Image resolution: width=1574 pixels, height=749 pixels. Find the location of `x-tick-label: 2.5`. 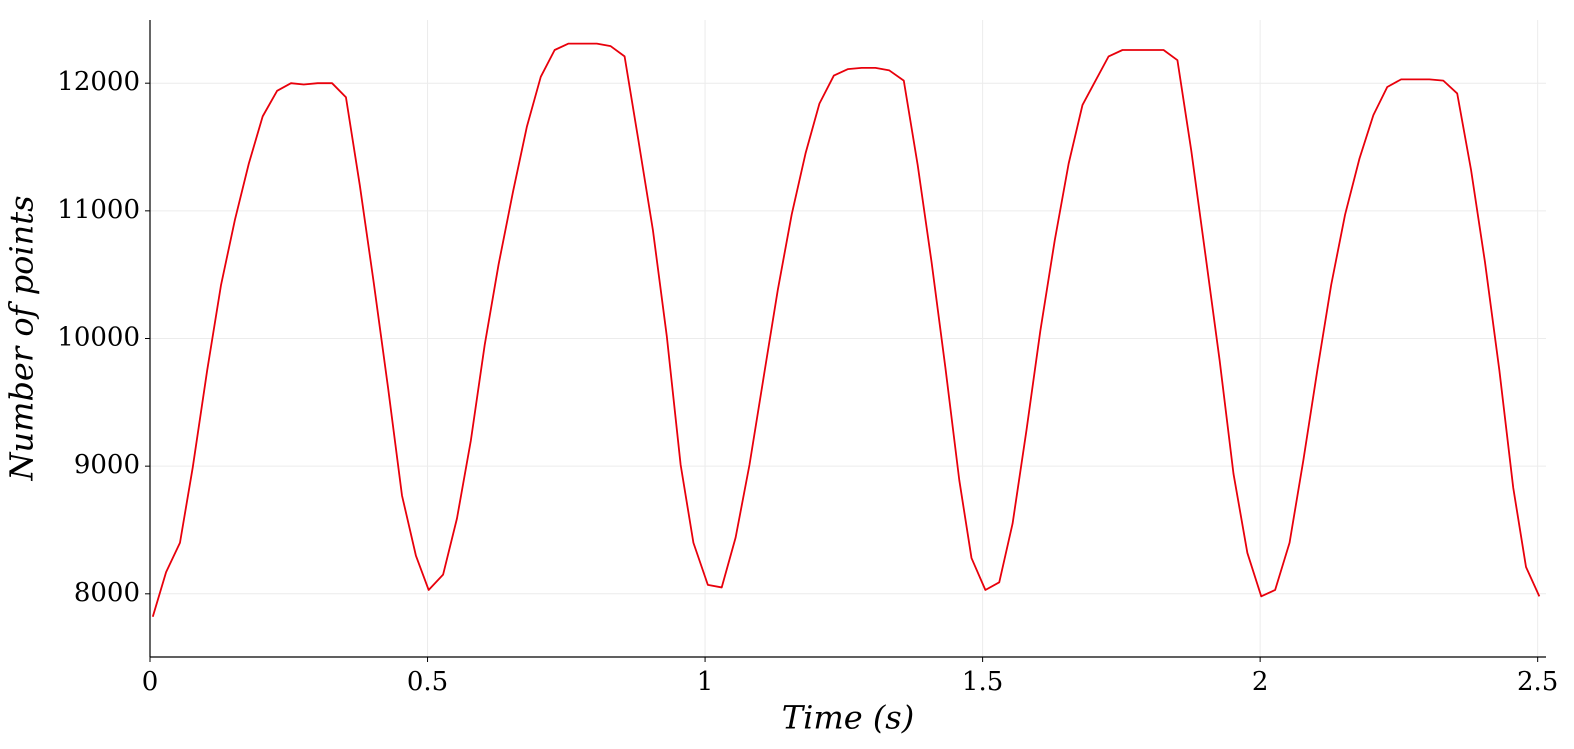

x-tick-label: 2.5 is located at coordinates (1537, 682).